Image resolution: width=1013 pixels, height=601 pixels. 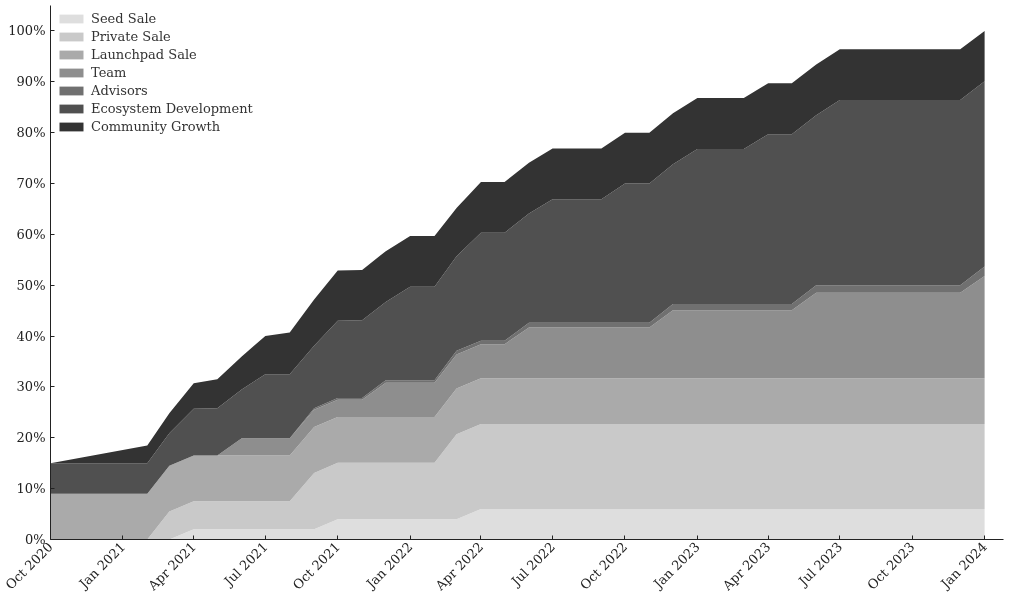 I want to click on y-tick-label: 60%, so click(x=31, y=234).